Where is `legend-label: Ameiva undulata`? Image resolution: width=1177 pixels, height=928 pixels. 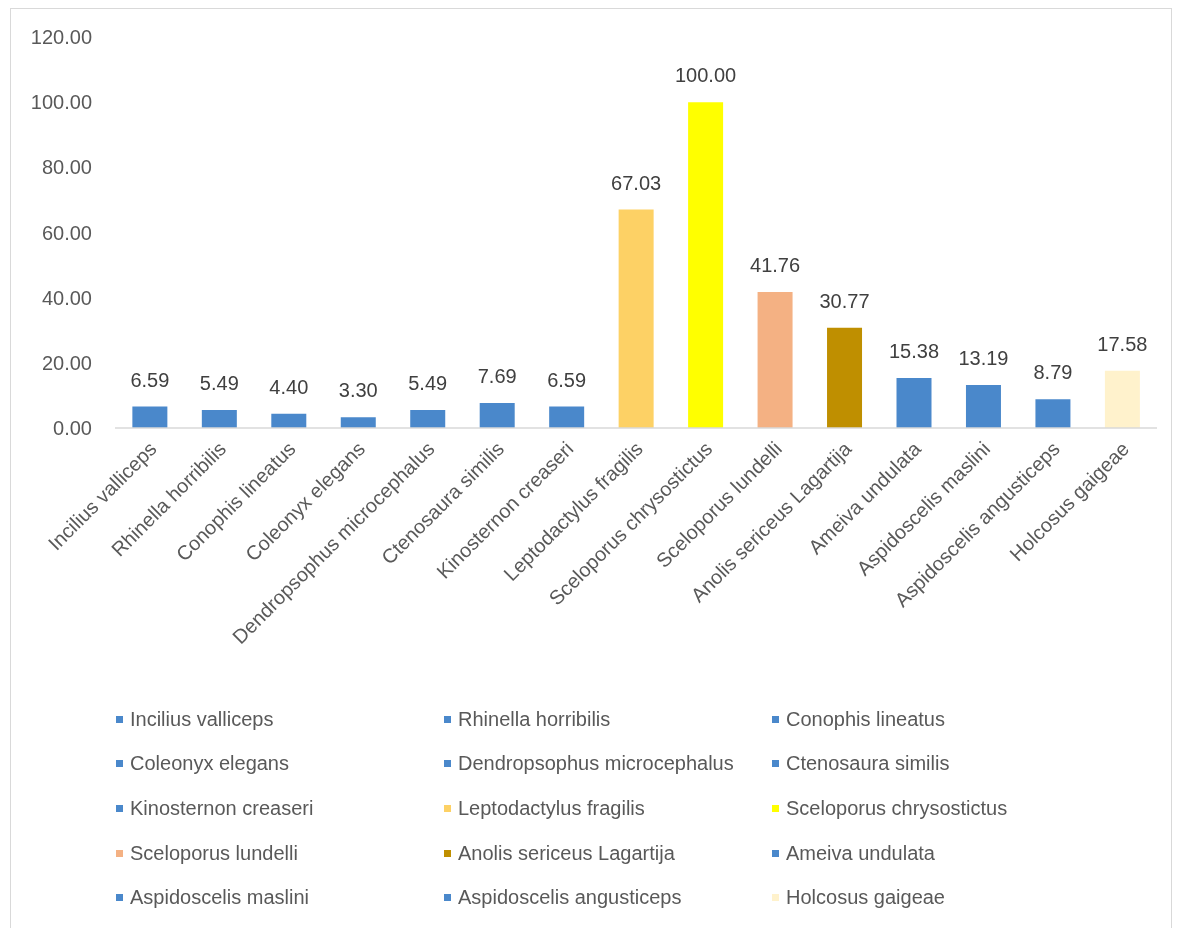
legend-label: Ameiva undulata is located at coordinates (860, 852).